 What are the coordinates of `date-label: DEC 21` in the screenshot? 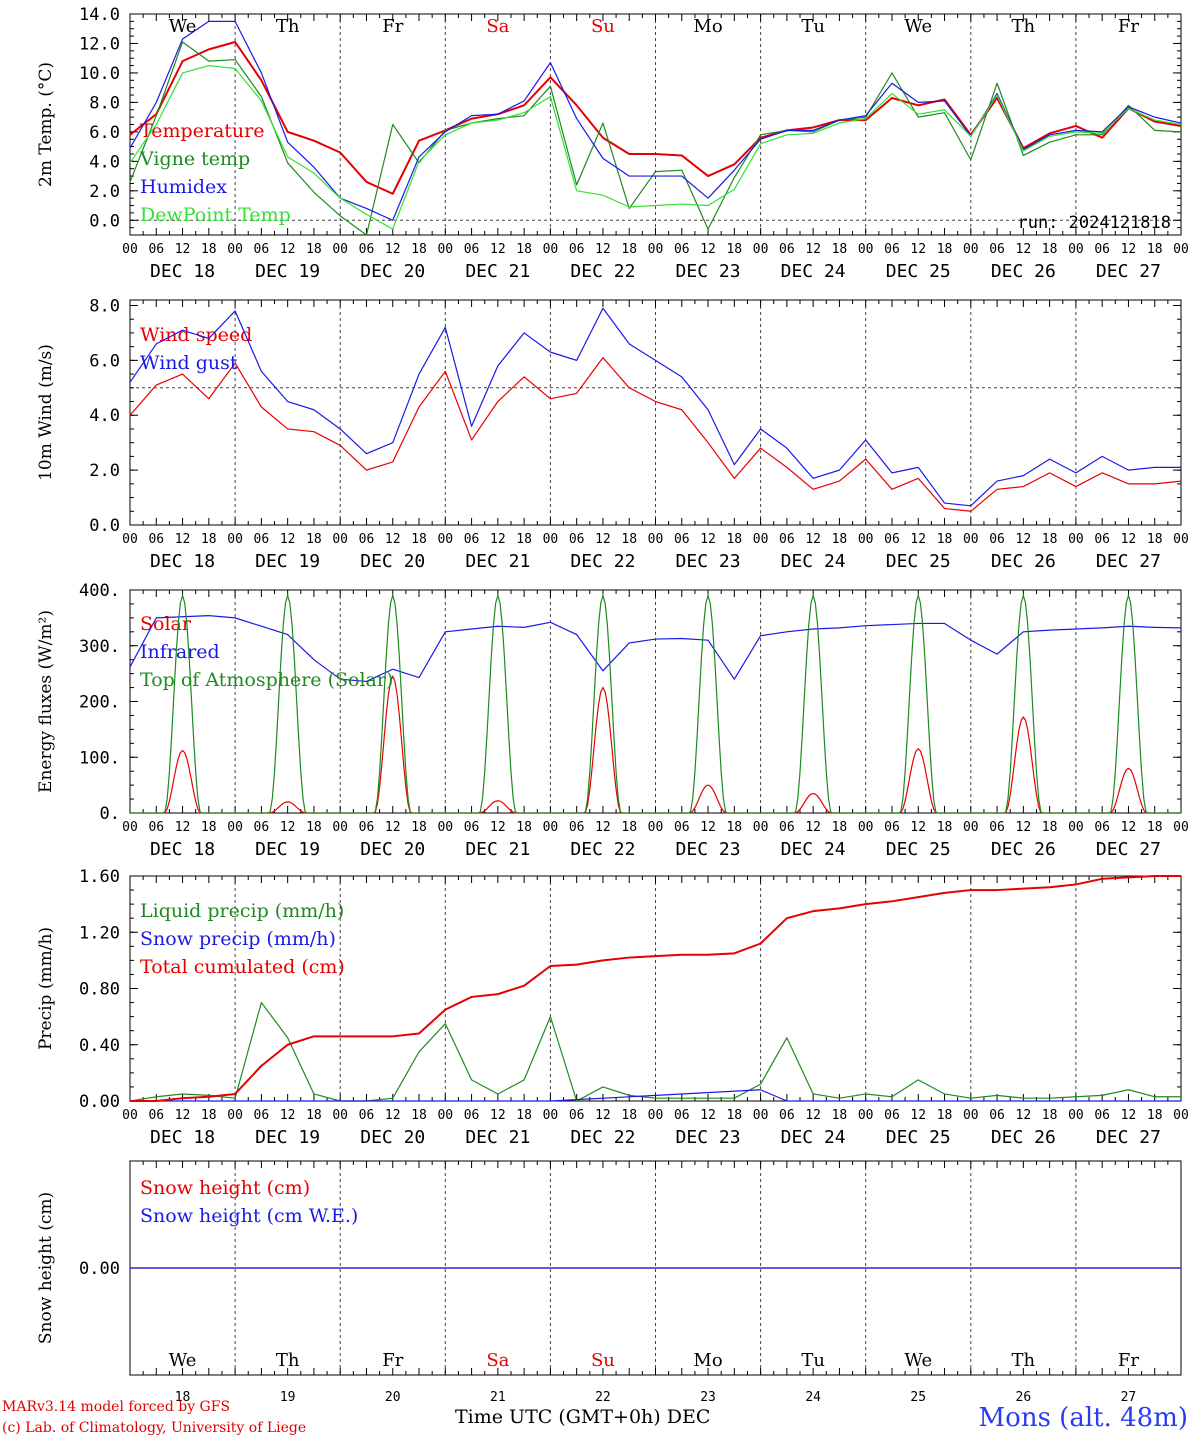 It's located at (497, 561).